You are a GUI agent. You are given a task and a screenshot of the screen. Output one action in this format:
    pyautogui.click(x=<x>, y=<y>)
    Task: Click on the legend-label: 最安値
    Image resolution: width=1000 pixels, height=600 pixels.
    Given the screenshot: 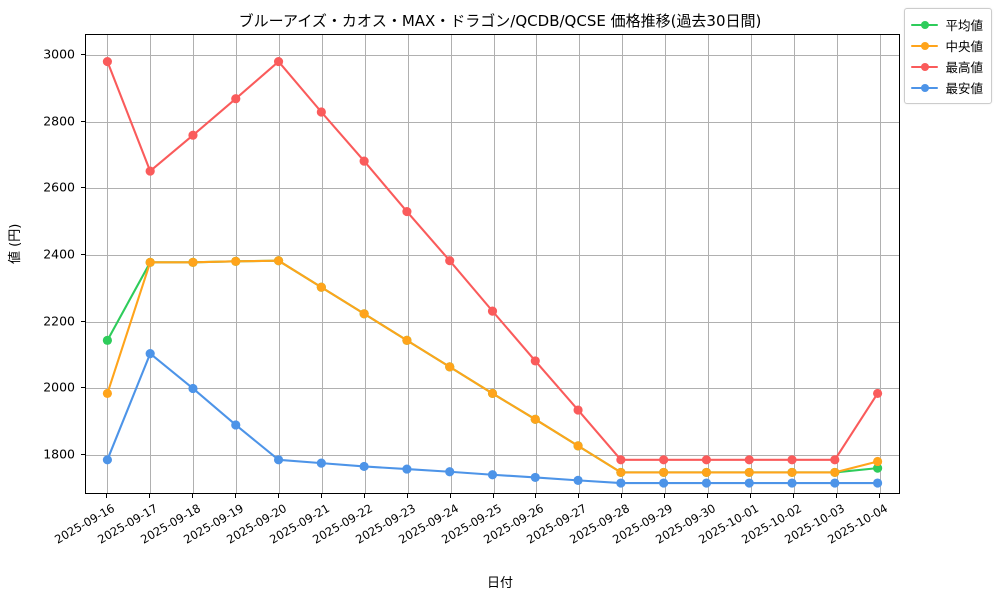 What is the action you would take?
    pyautogui.click(x=964, y=88)
    